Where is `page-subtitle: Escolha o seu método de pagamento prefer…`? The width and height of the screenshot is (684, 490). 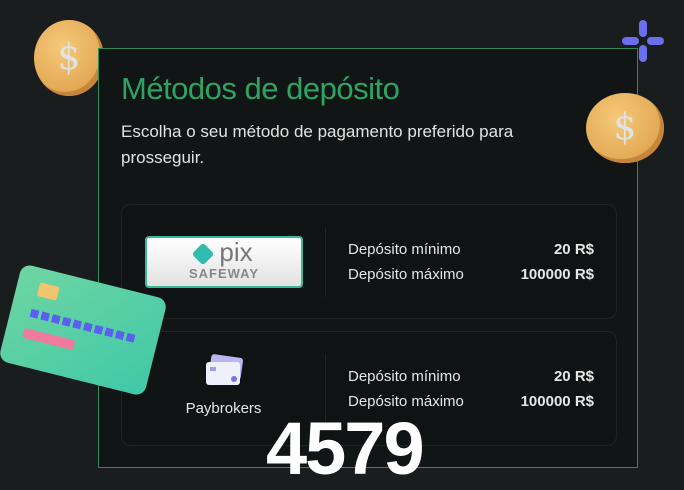 page-subtitle: Escolha o seu método de pagamento prefer… is located at coordinates (317, 144).